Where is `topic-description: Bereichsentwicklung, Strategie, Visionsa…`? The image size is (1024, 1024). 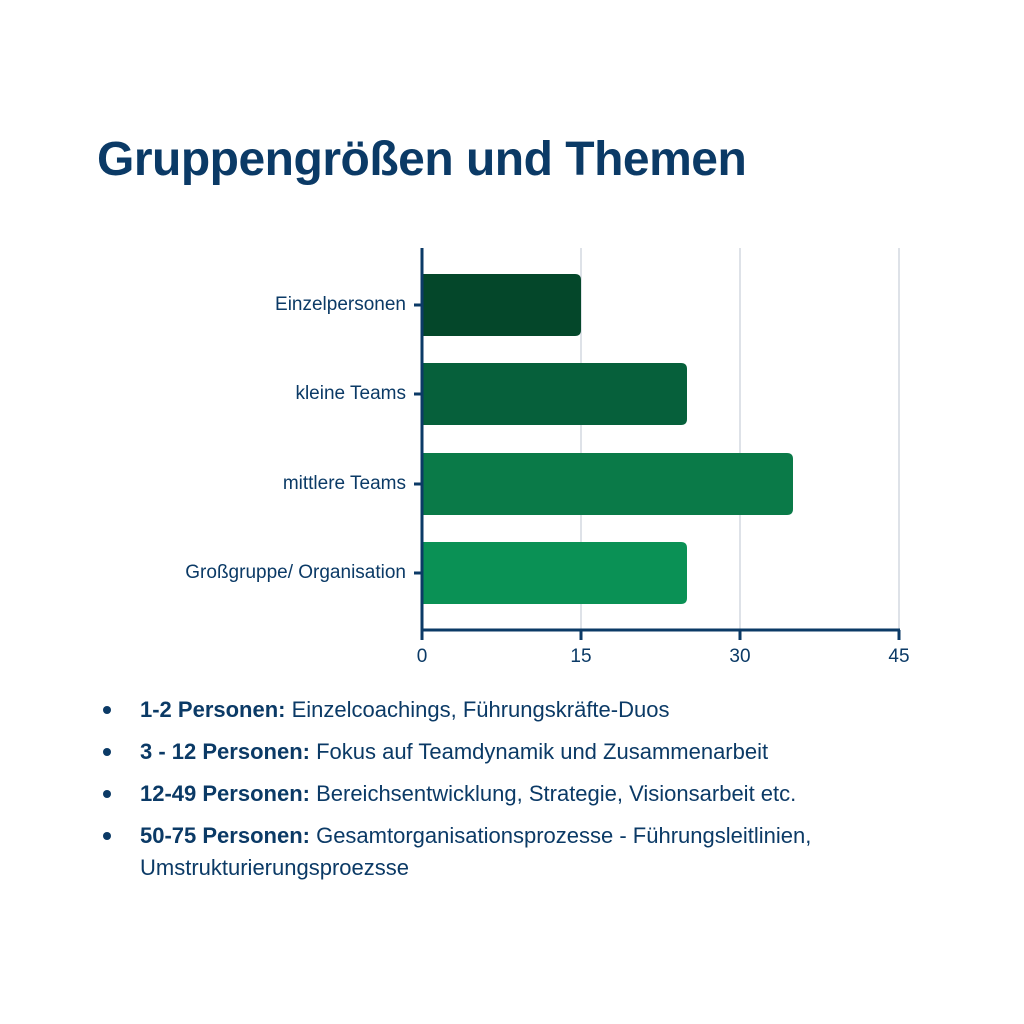 topic-description: Bereichsentwicklung, Strategie, Visionsa… is located at coordinates (553, 793).